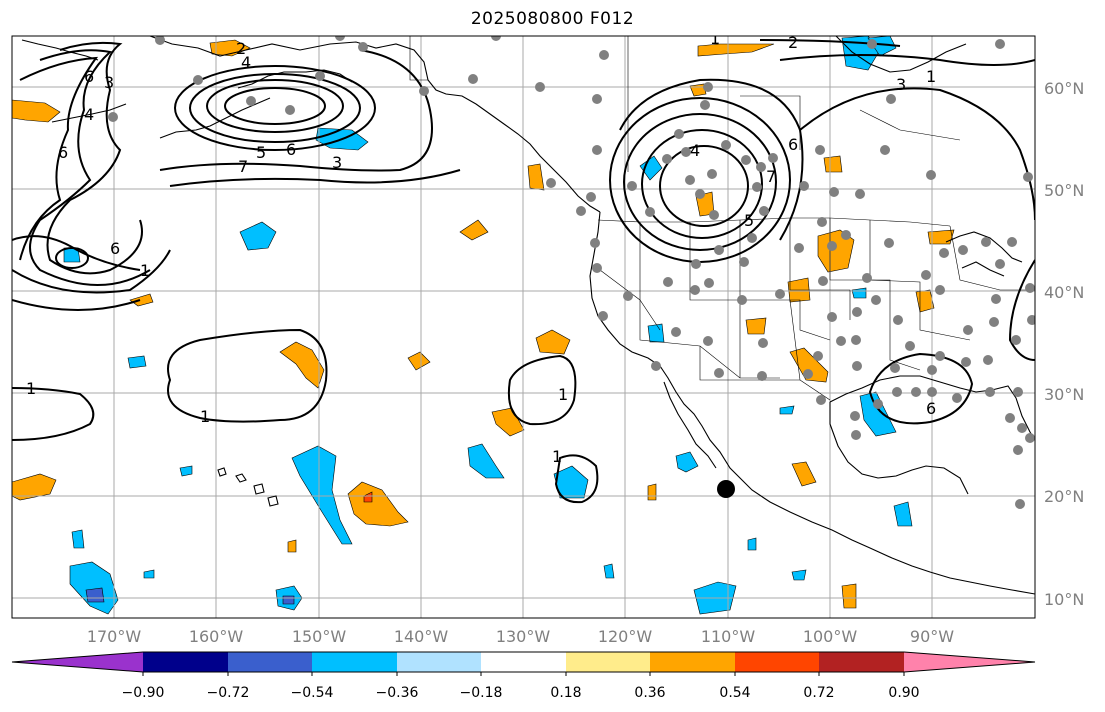  What do you see at coordinates (625, 636) in the screenshot?
I see `lon-label: 120°W` at bounding box center [625, 636].